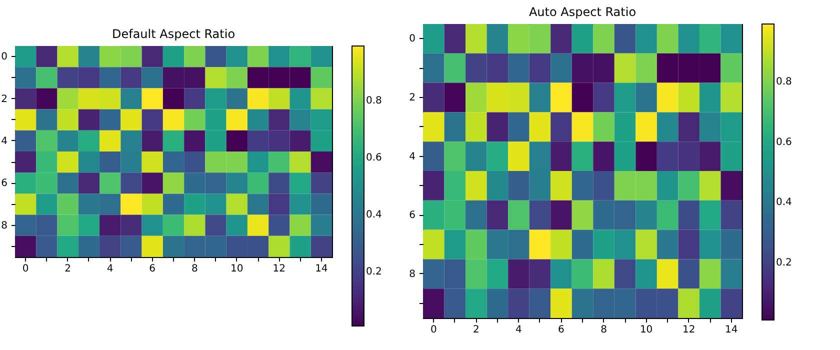 The width and height of the screenshot is (840, 350). What do you see at coordinates (174, 34) in the screenshot?
I see `chart-title: Default Aspect Ratio` at bounding box center [174, 34].